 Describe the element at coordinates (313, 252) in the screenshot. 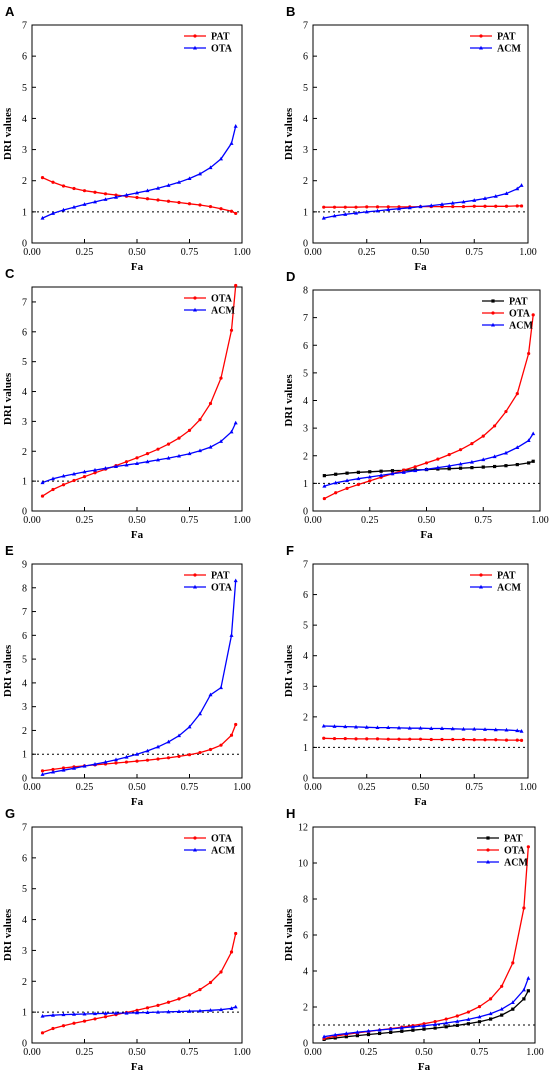

I see `x-tick-label: 0.00` at that location.